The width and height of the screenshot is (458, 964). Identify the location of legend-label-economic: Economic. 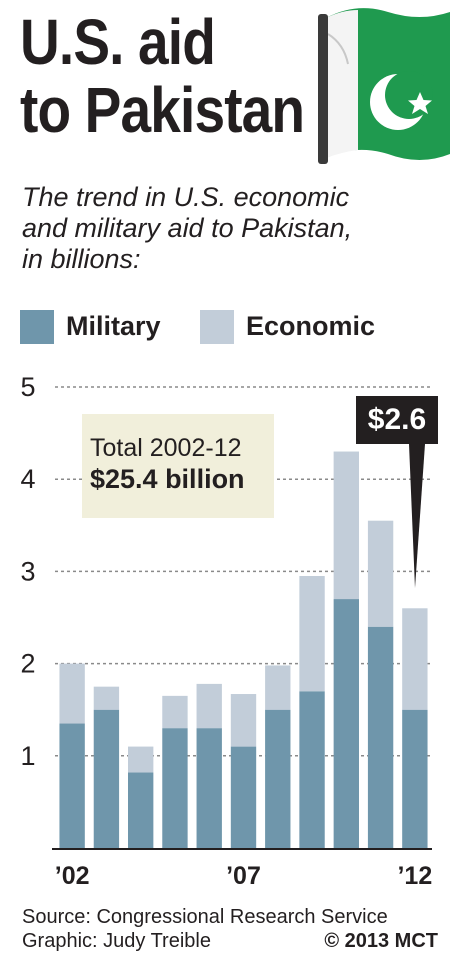
(311, 326).